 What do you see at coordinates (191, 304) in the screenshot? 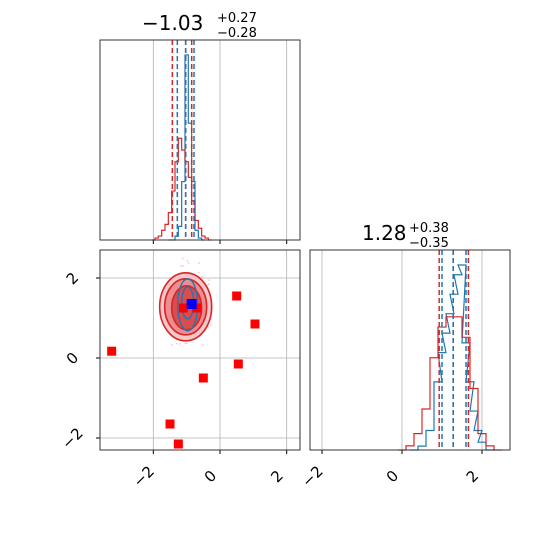
I see `blue-marker` at bounding box center [191, 304].